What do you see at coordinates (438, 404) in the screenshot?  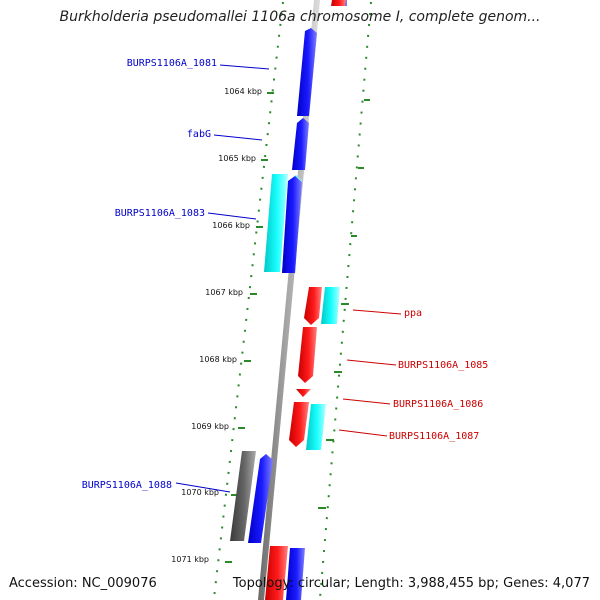 I see `gene-label: BURPS1106A_1086` at bounding box center [438, 404].